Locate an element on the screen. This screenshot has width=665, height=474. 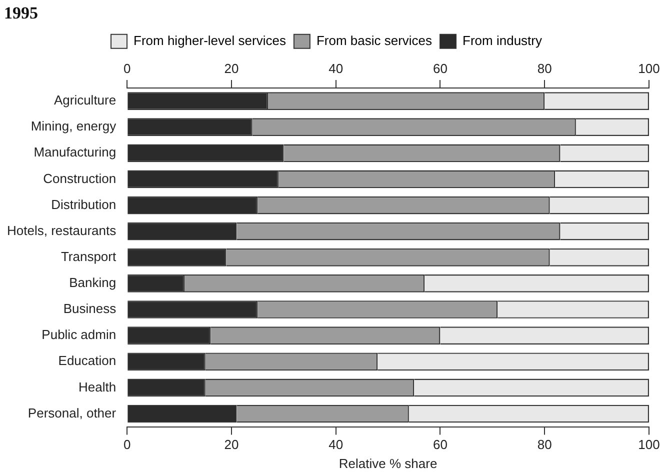
y-tick-label: Construction is located at coordinates (79, 178).